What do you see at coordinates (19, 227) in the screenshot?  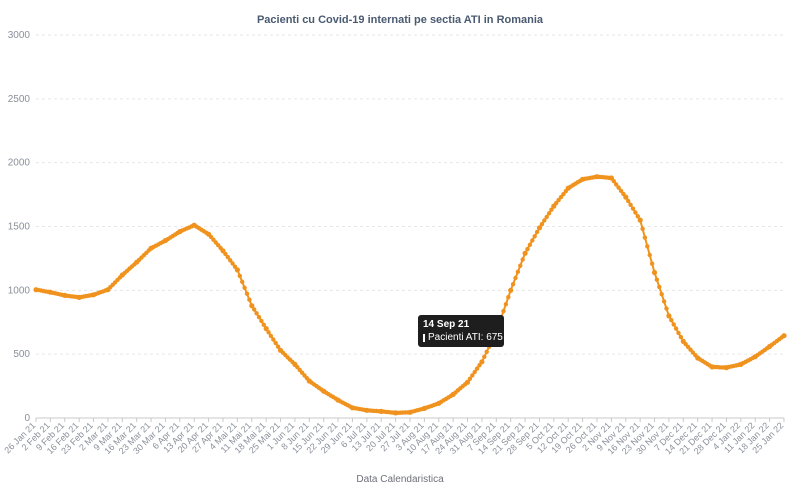 I see `y-tick-label: 1500` at bounding box center [19, 227].